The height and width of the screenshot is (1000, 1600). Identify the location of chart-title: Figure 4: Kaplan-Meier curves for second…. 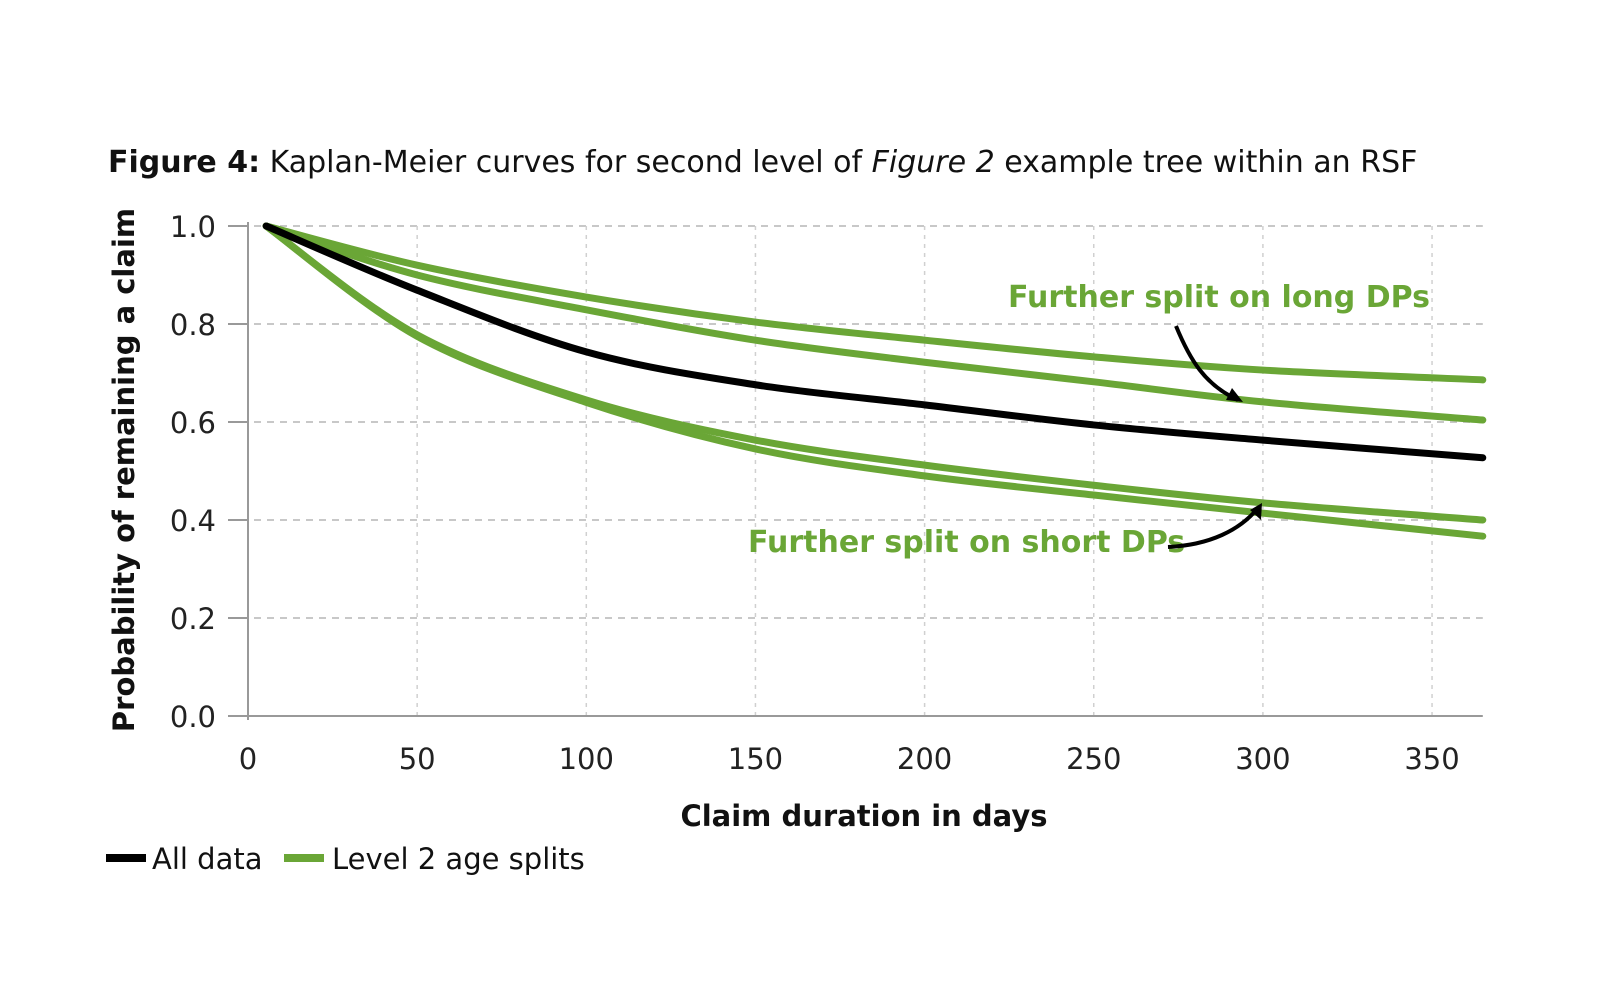
(762, 162).